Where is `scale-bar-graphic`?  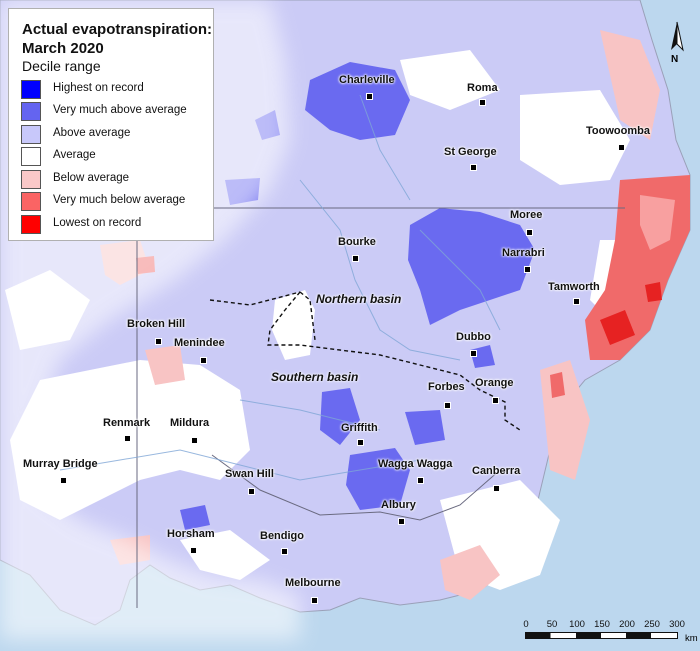 scale-bar-graphic is located at coordinates (601, 635).